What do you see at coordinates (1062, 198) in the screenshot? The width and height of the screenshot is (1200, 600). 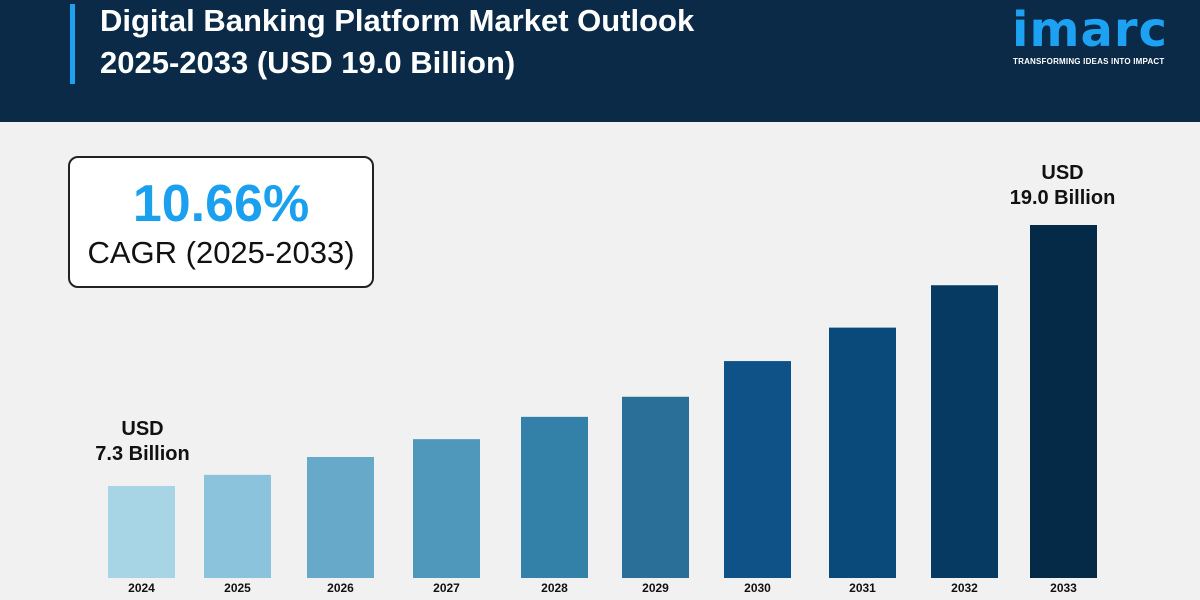 I see `annotation-2033-line2: 19.0 Billion` at bounding box center [1062, 198].